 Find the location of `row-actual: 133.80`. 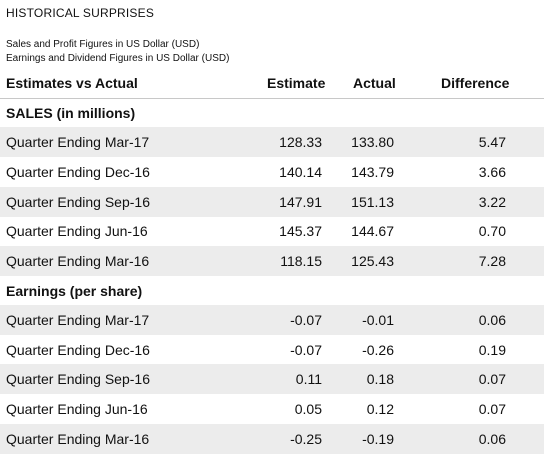

row-actual: 133.80 is located at coordinates (372, 142).